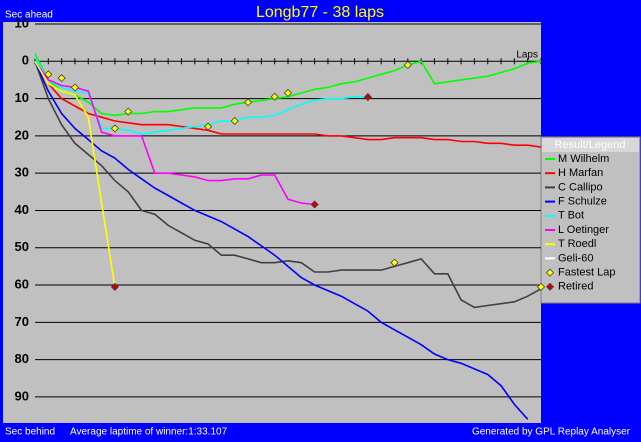 This screenshot has width=641, height=442. Describe the element at coordinates (575, 287) in the screenshot. I see `legend-label: Retired` at that location.